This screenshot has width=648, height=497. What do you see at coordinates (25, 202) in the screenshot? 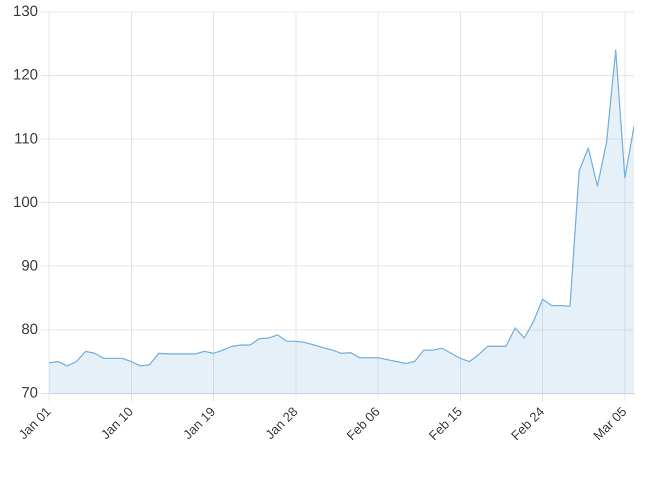
I see `y-tick-label: 100` at bounding box center [25, 202].